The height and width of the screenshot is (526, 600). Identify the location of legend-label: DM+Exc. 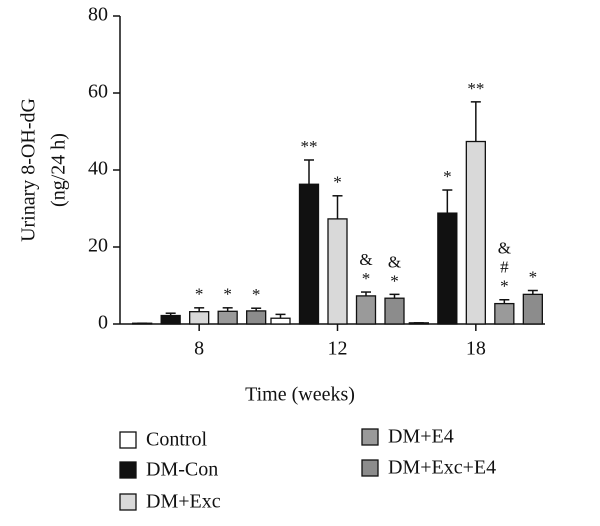
(183, 502).